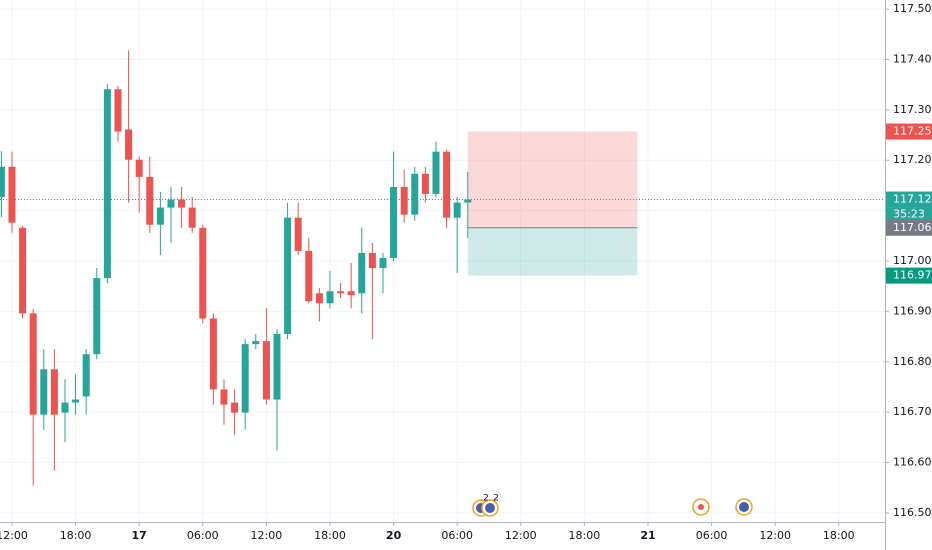  Describe the element at coordinates (912, 159) in the screenshot. I see `y-tick-label: 117.200` at that location.